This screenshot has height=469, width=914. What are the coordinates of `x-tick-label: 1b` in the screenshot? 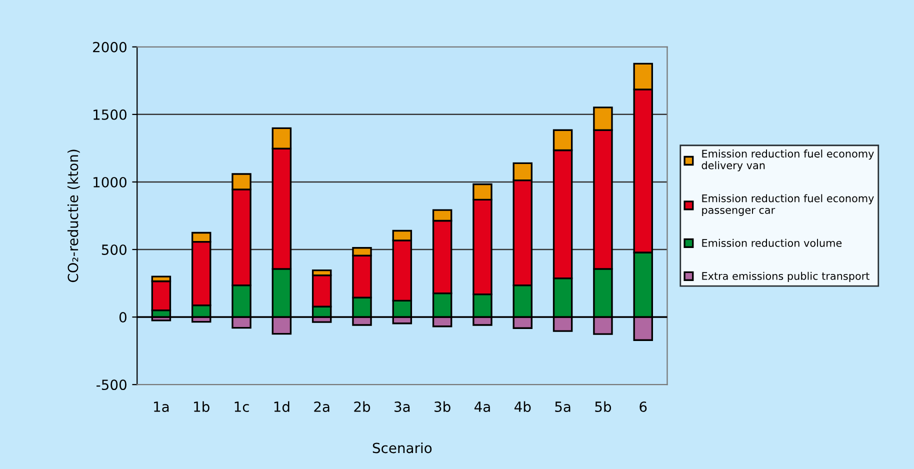 It's located at (202, 406).